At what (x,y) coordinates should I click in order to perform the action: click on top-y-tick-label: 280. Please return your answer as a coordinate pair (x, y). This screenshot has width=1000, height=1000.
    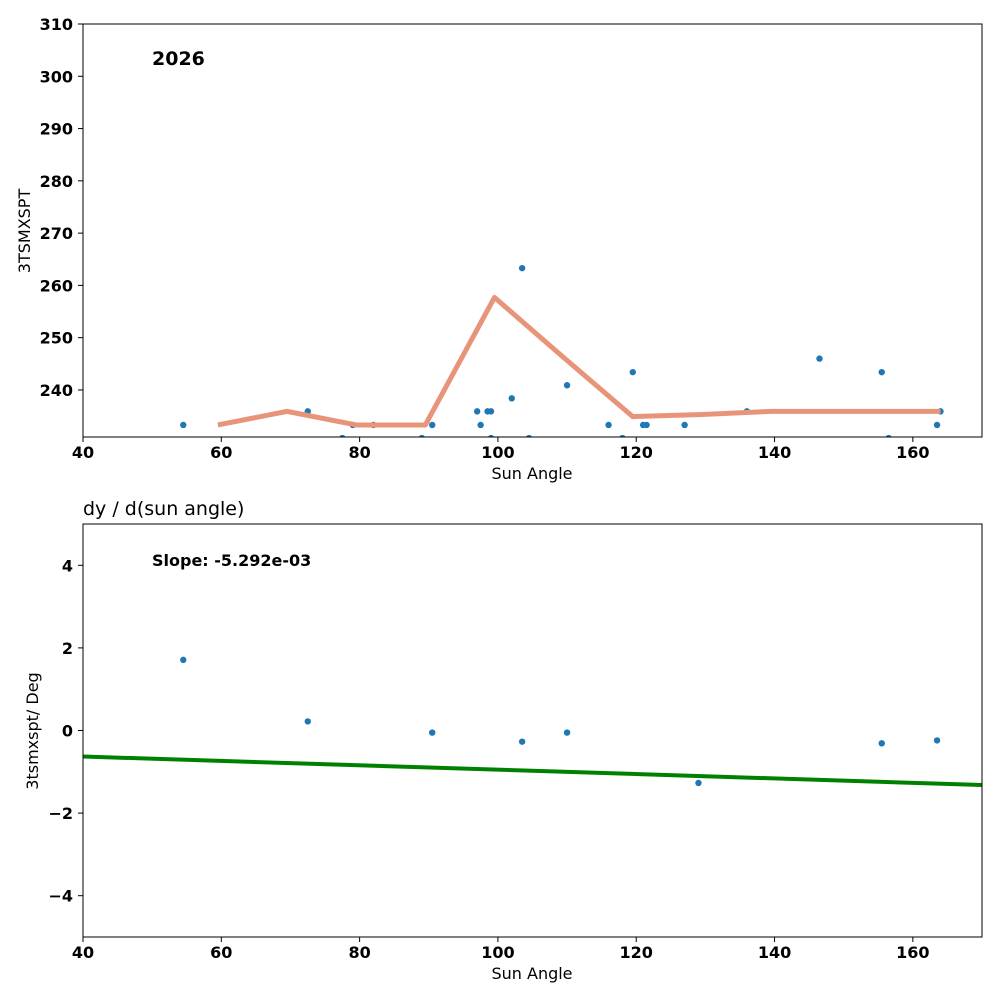
    Looking at the image, I should click on (56, 181).